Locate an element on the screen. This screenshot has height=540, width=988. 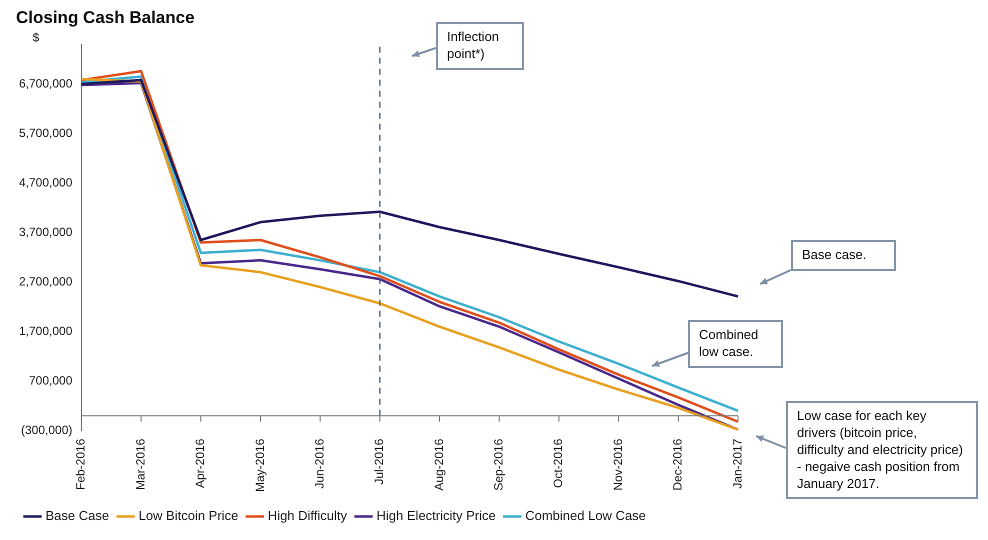
x-tick-label: Nov-2016 is located at coordinates (617, 464).